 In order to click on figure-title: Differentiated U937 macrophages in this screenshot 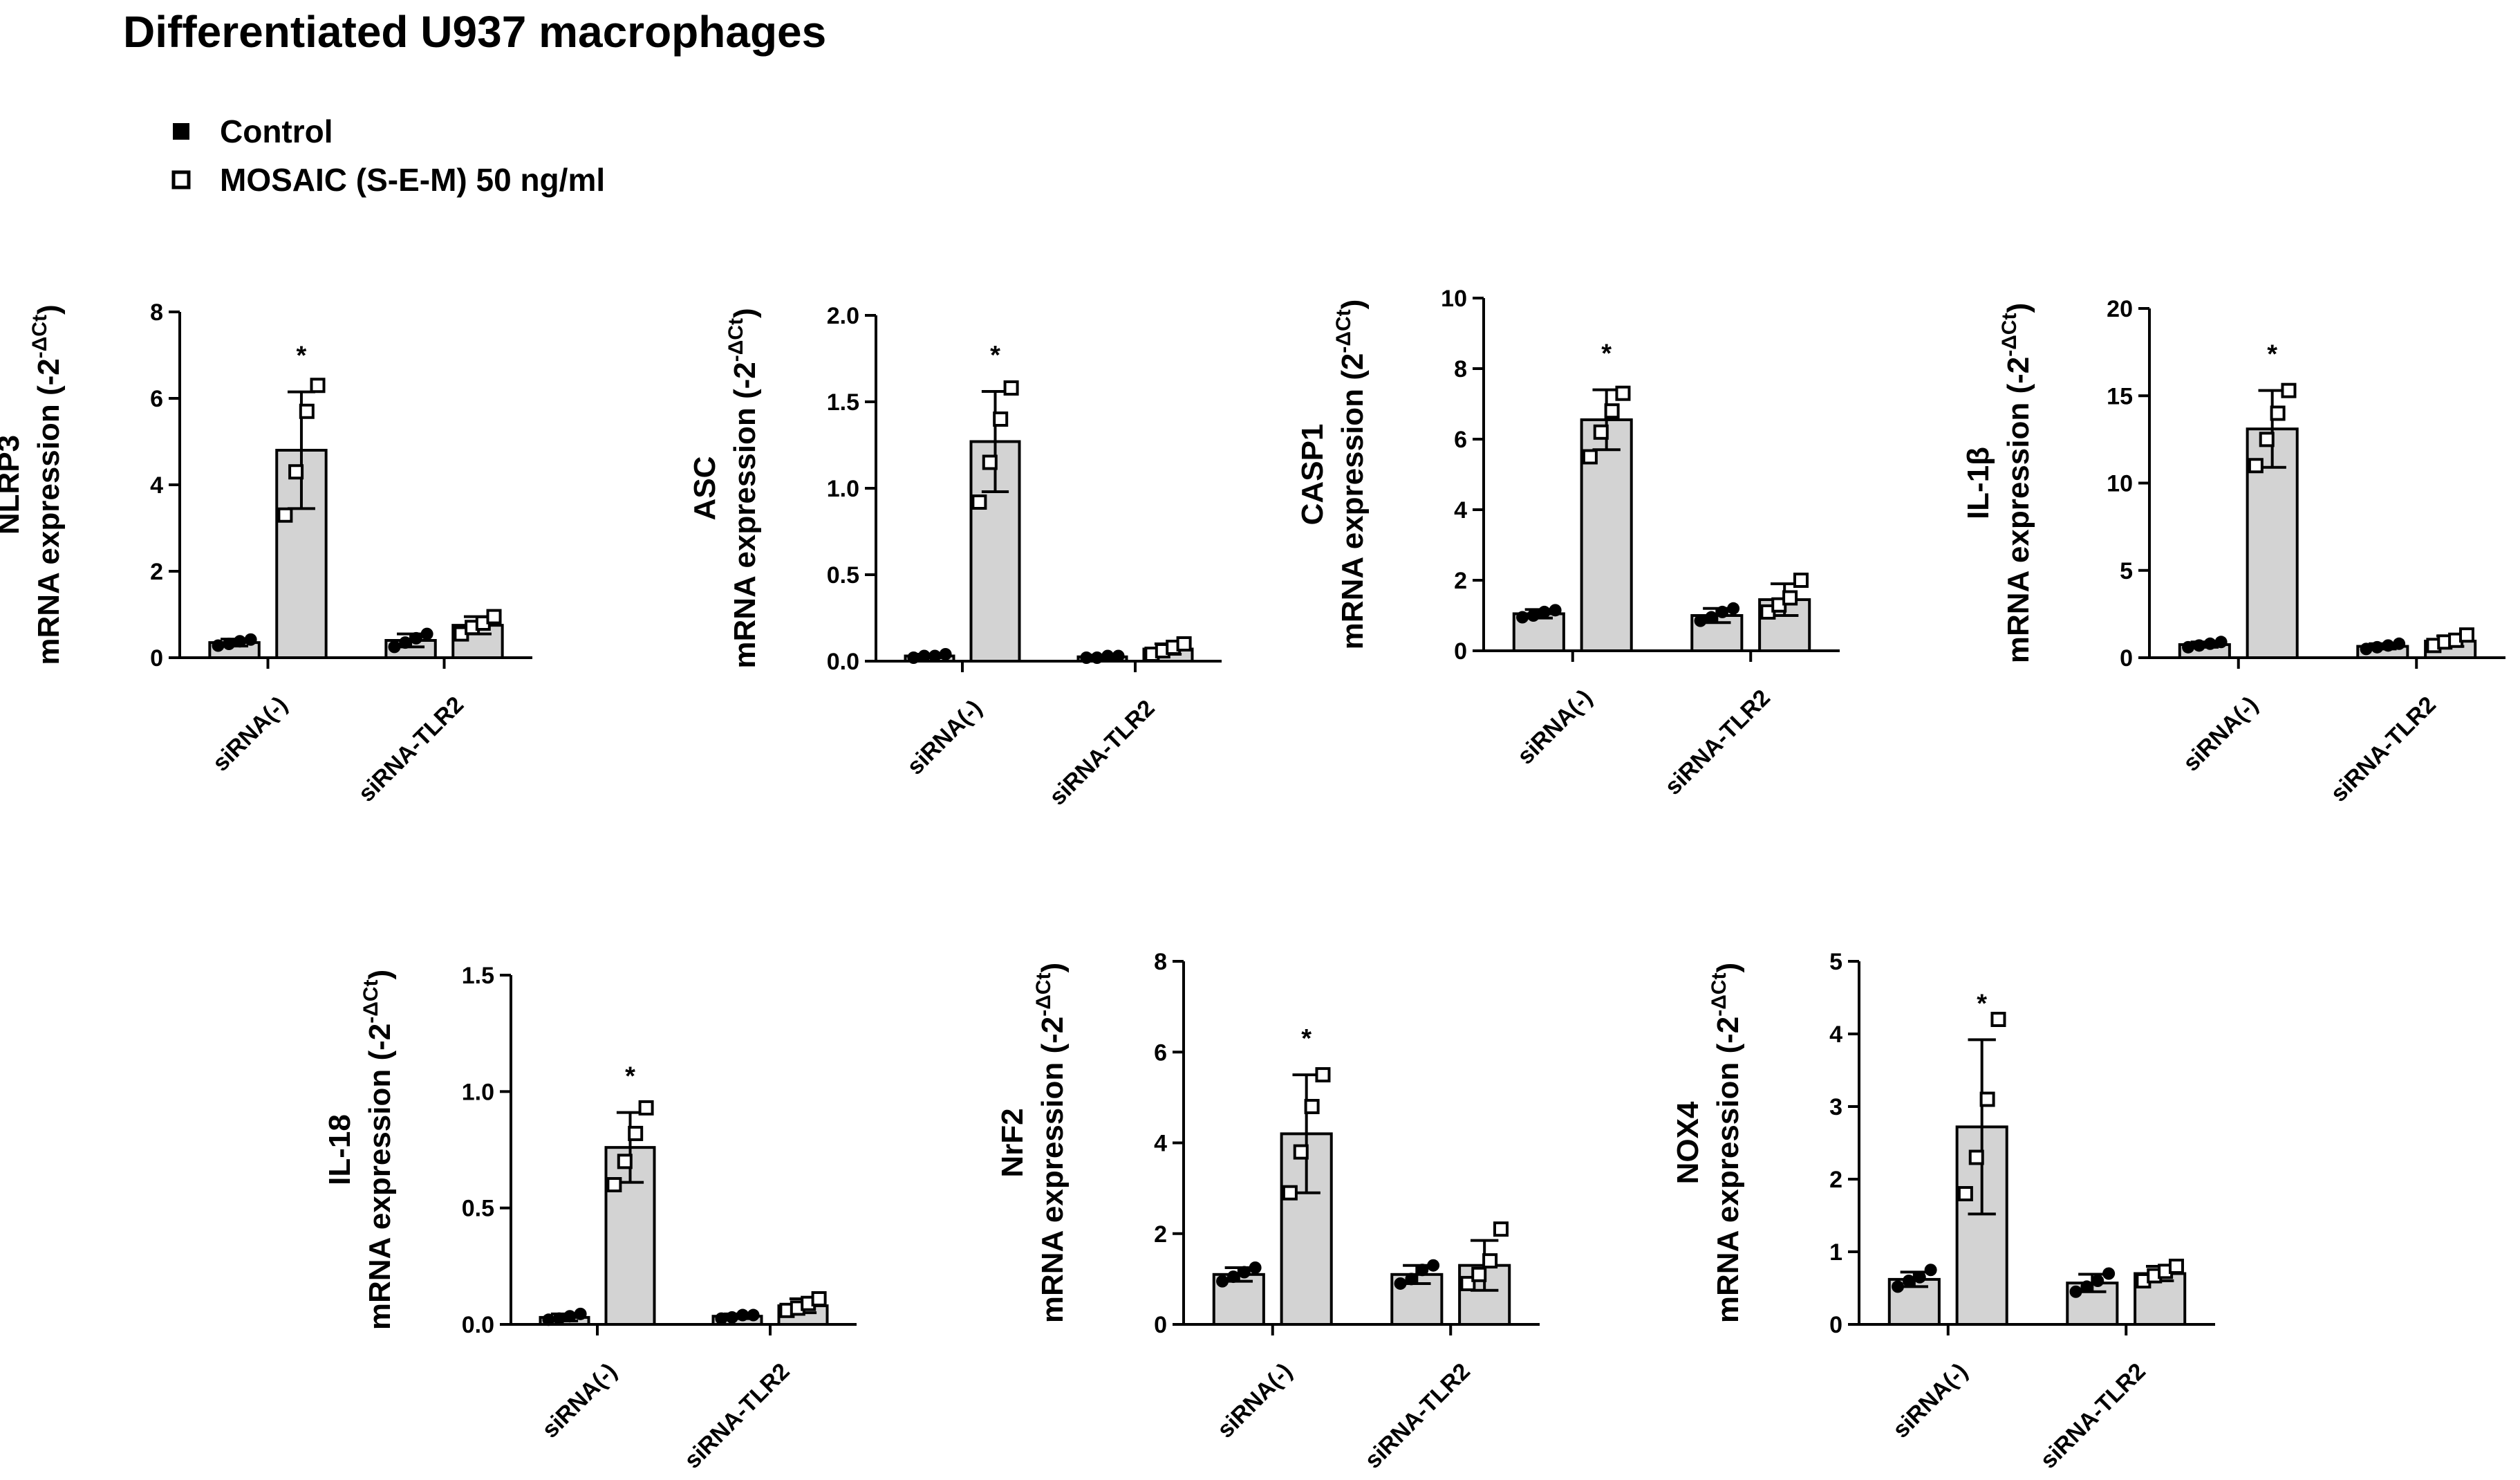, I will do `click(474, 32)`.